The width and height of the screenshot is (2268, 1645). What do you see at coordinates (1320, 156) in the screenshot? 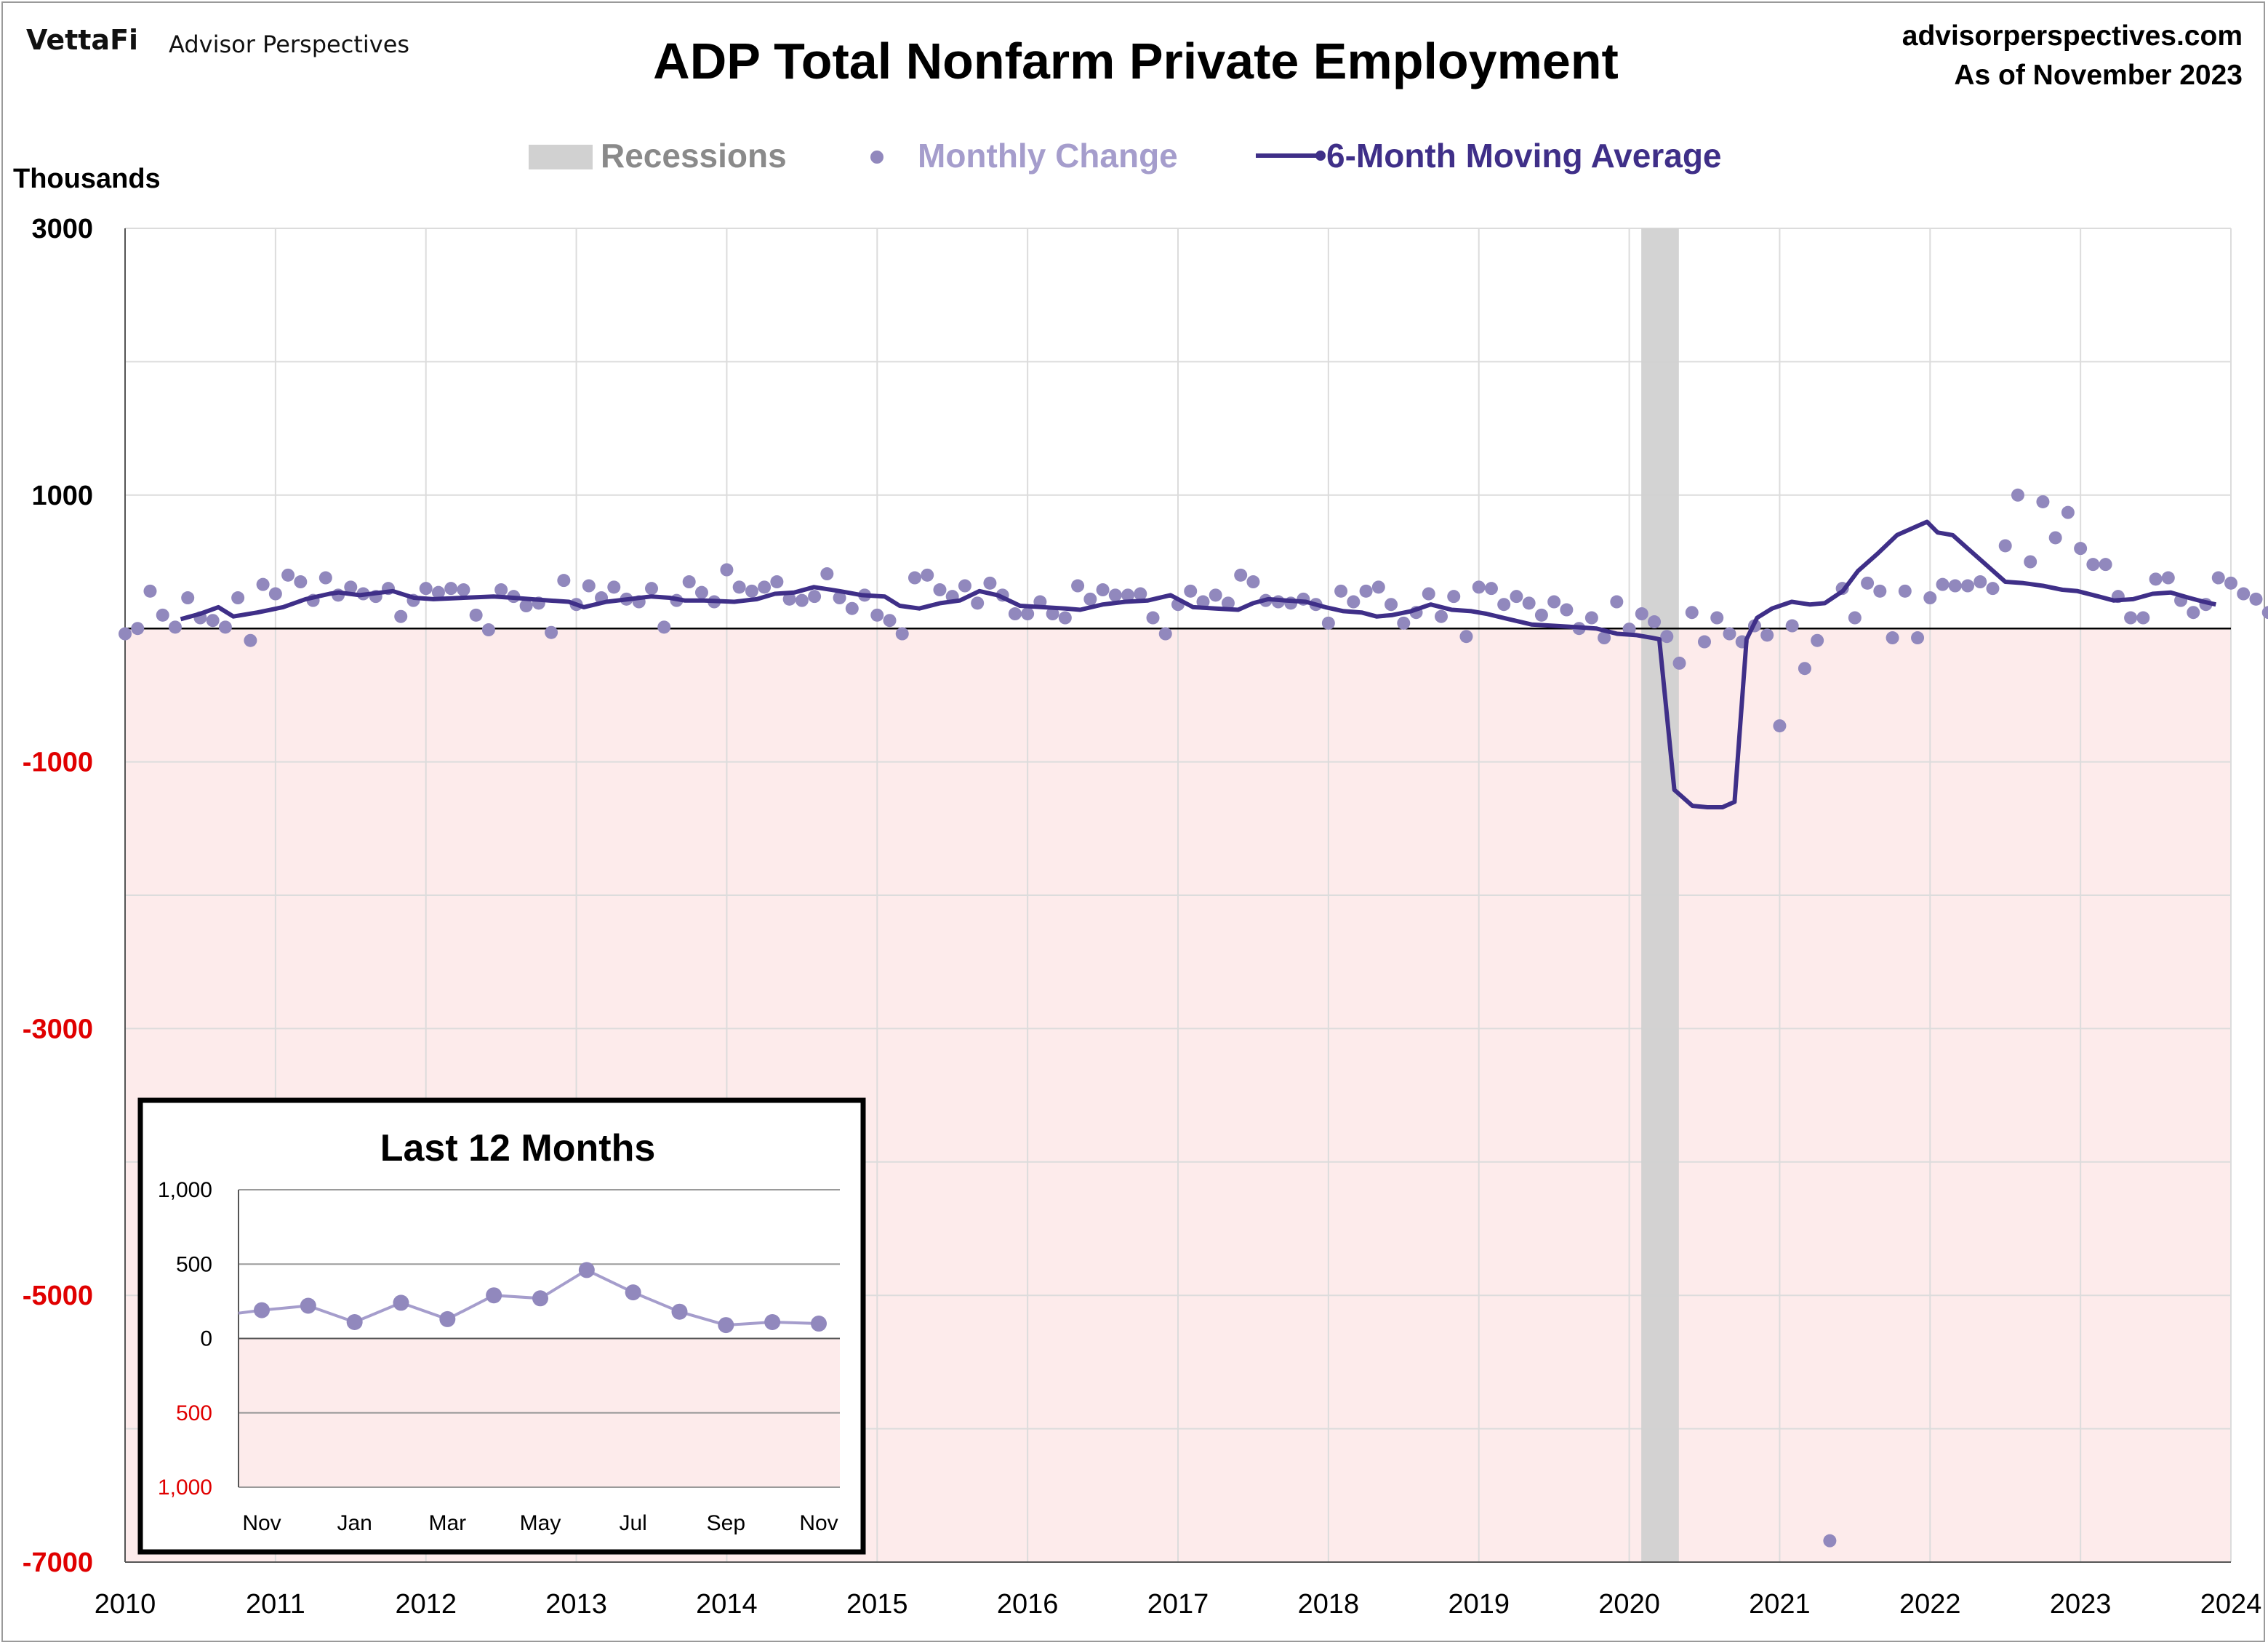
I see `legend-moving-average-marker` at bounding box center [1320, 156].